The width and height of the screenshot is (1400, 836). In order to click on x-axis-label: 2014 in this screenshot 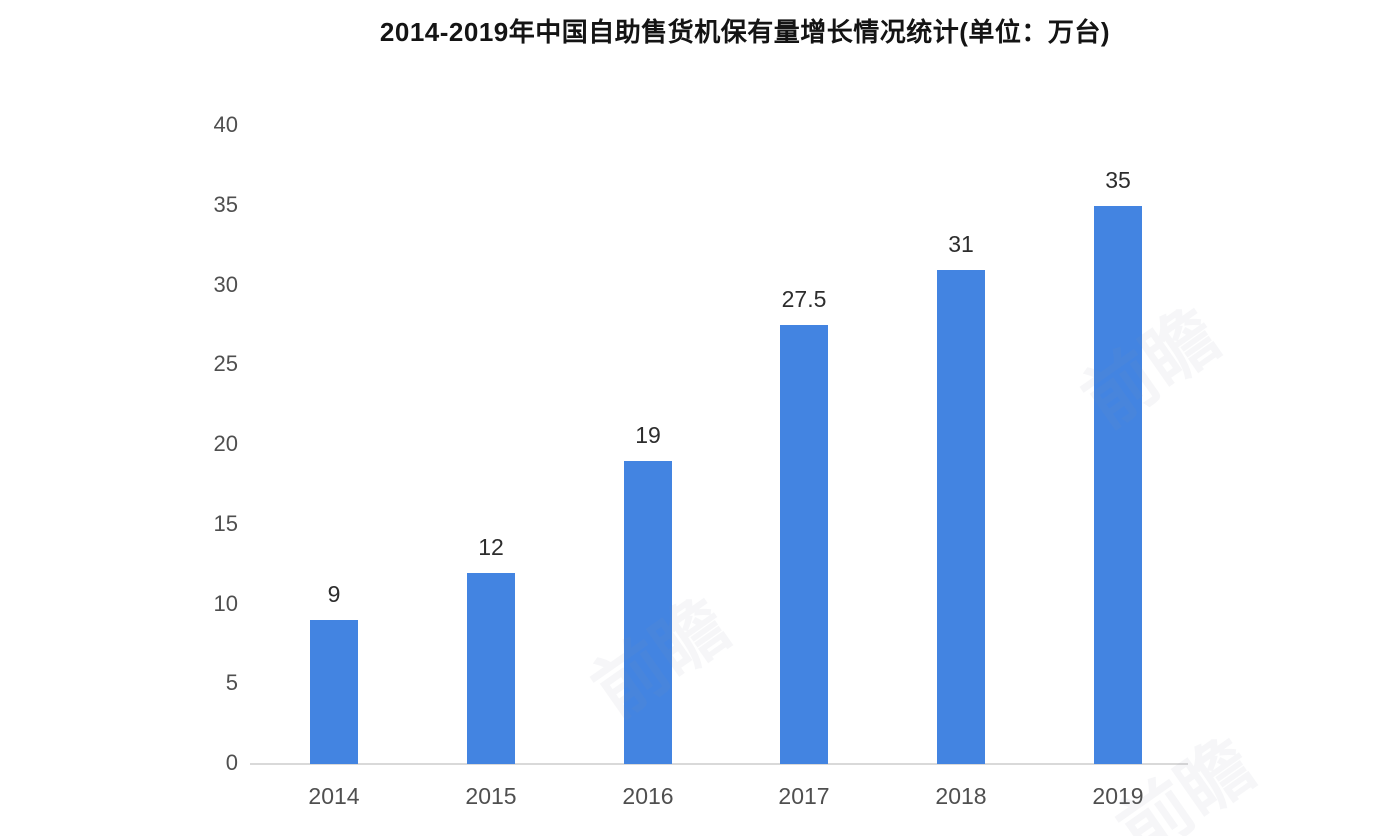, I will do `click(334, 796)`.